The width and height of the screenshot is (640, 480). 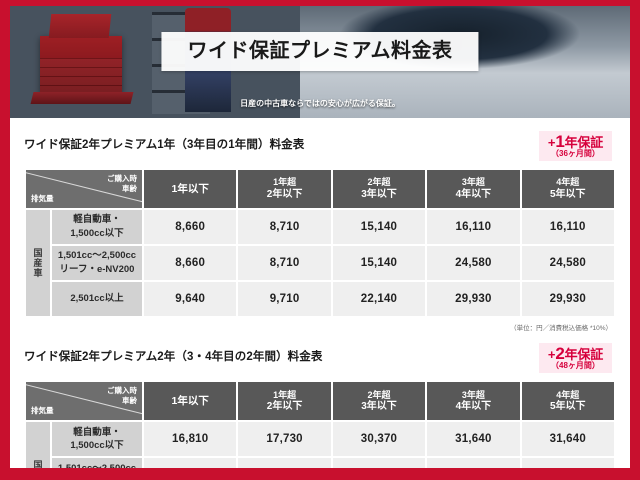 I want to click on section-title: ワイド保証2年プレミアム1年（3年目の1年間）料金表, so click(x=164, y=145).